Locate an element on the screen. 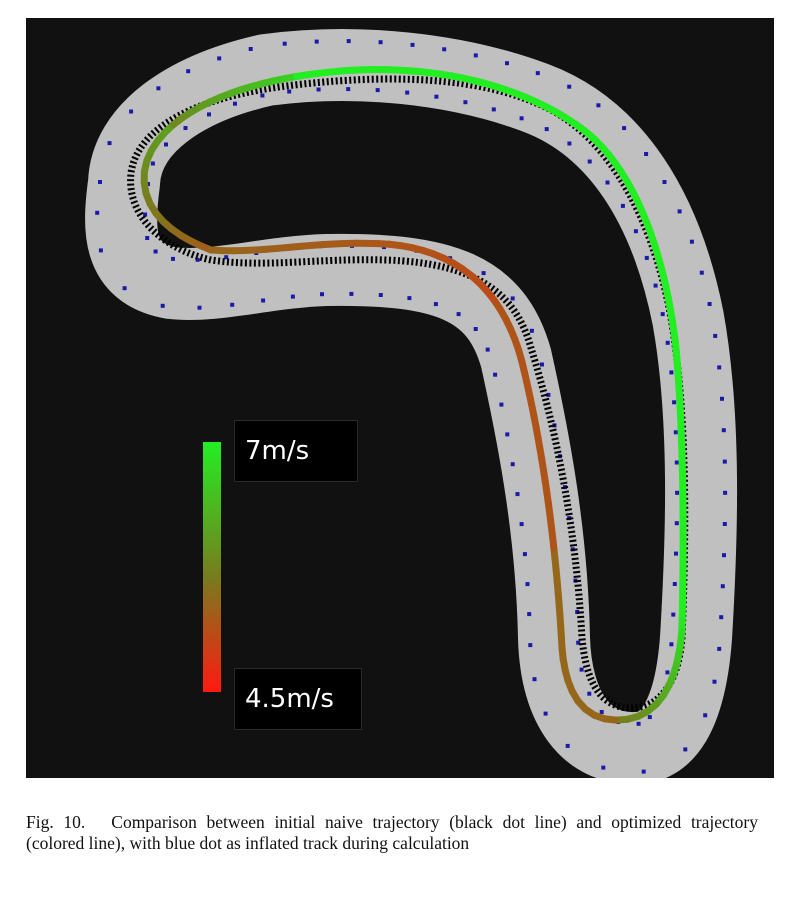  speed-colorbar is located at coordinates (212, 567).